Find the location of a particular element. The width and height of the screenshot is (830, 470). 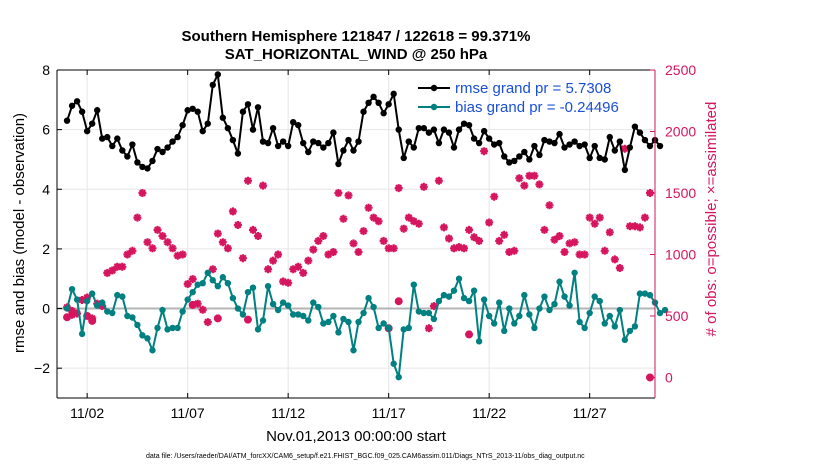

left-tick-label: 6 is located at coordinates (46, 130).